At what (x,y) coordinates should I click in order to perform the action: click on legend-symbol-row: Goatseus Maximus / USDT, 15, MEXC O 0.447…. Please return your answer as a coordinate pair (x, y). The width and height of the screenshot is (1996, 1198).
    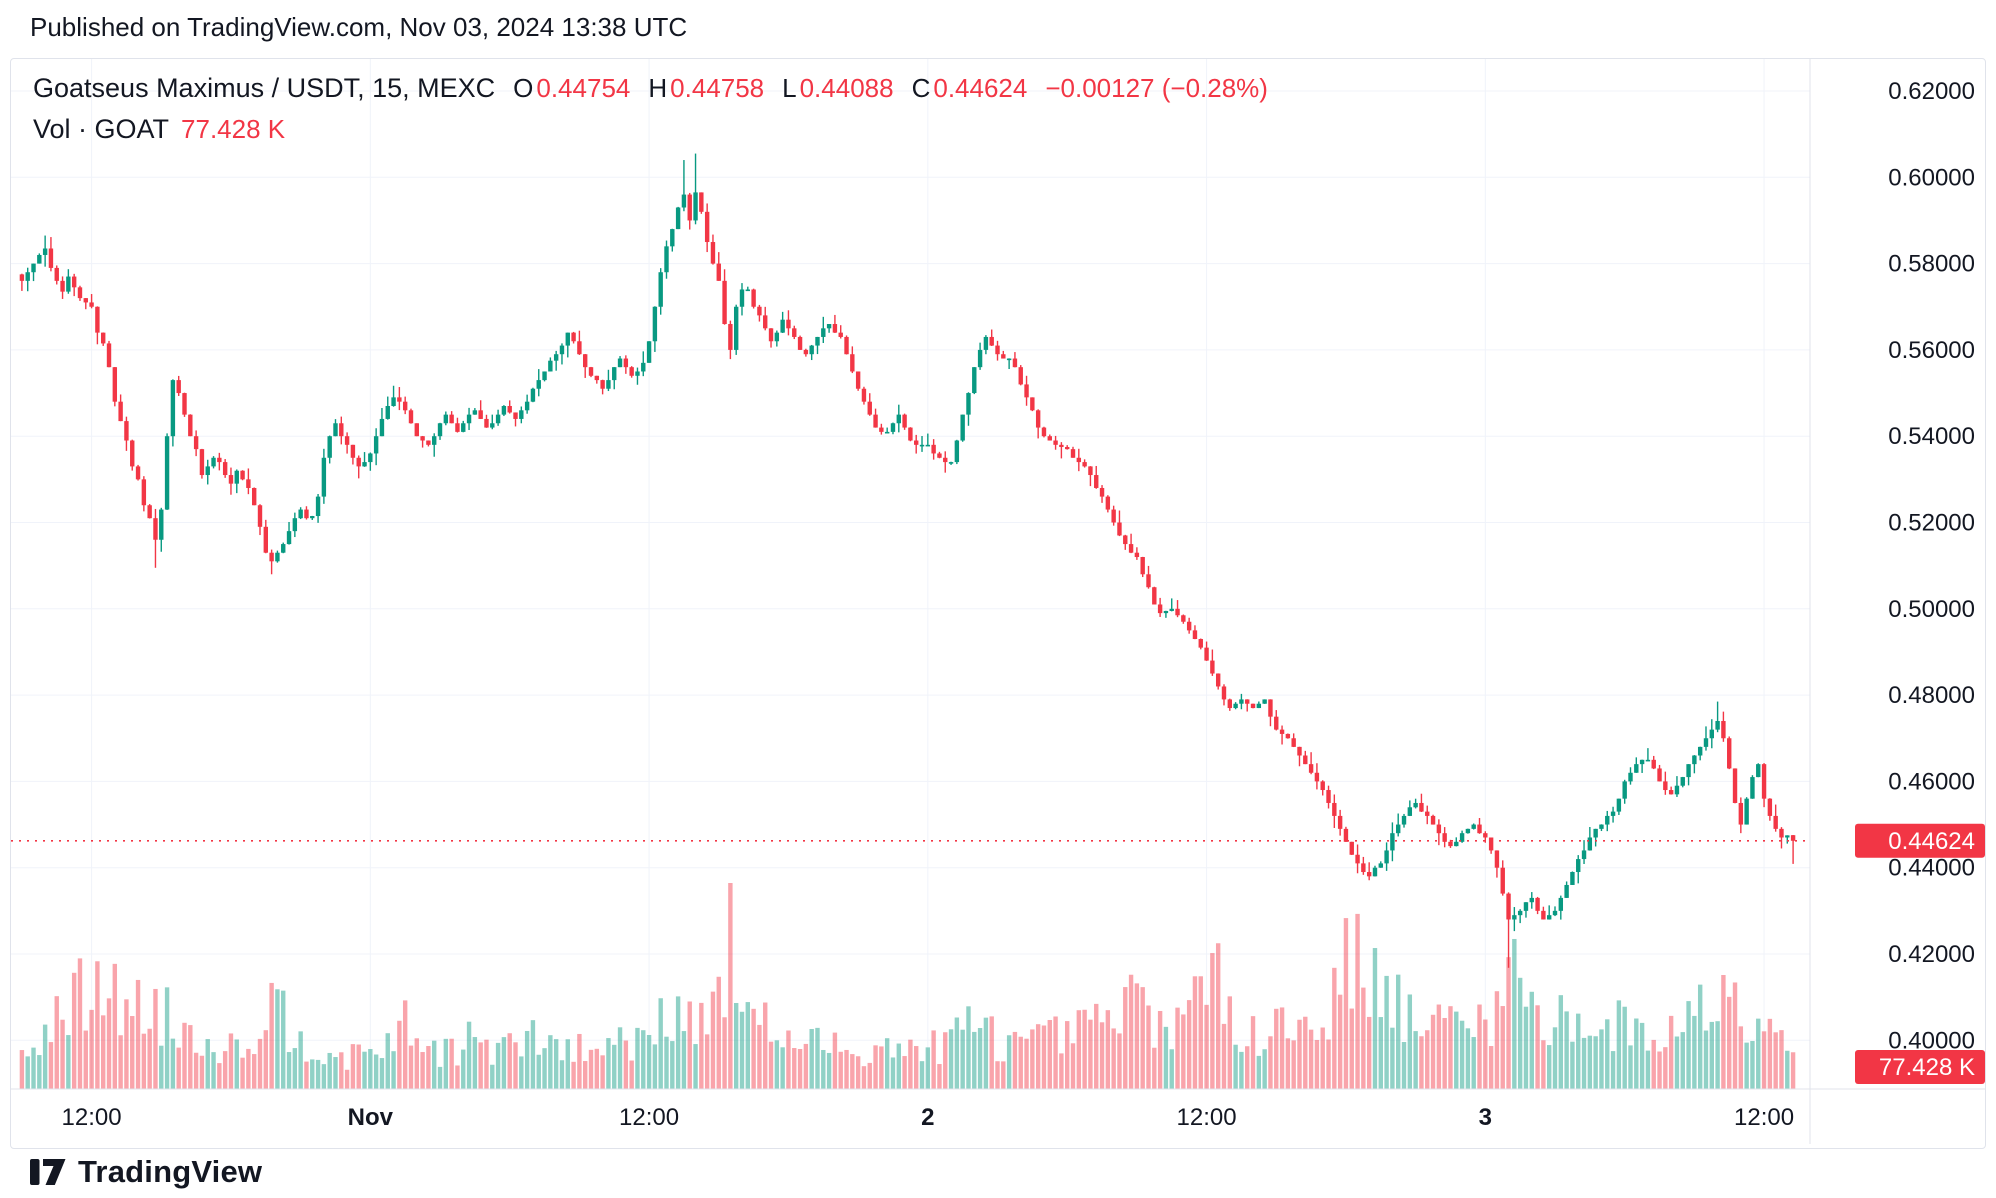
    Looking at the image, I should click on (650, 88).